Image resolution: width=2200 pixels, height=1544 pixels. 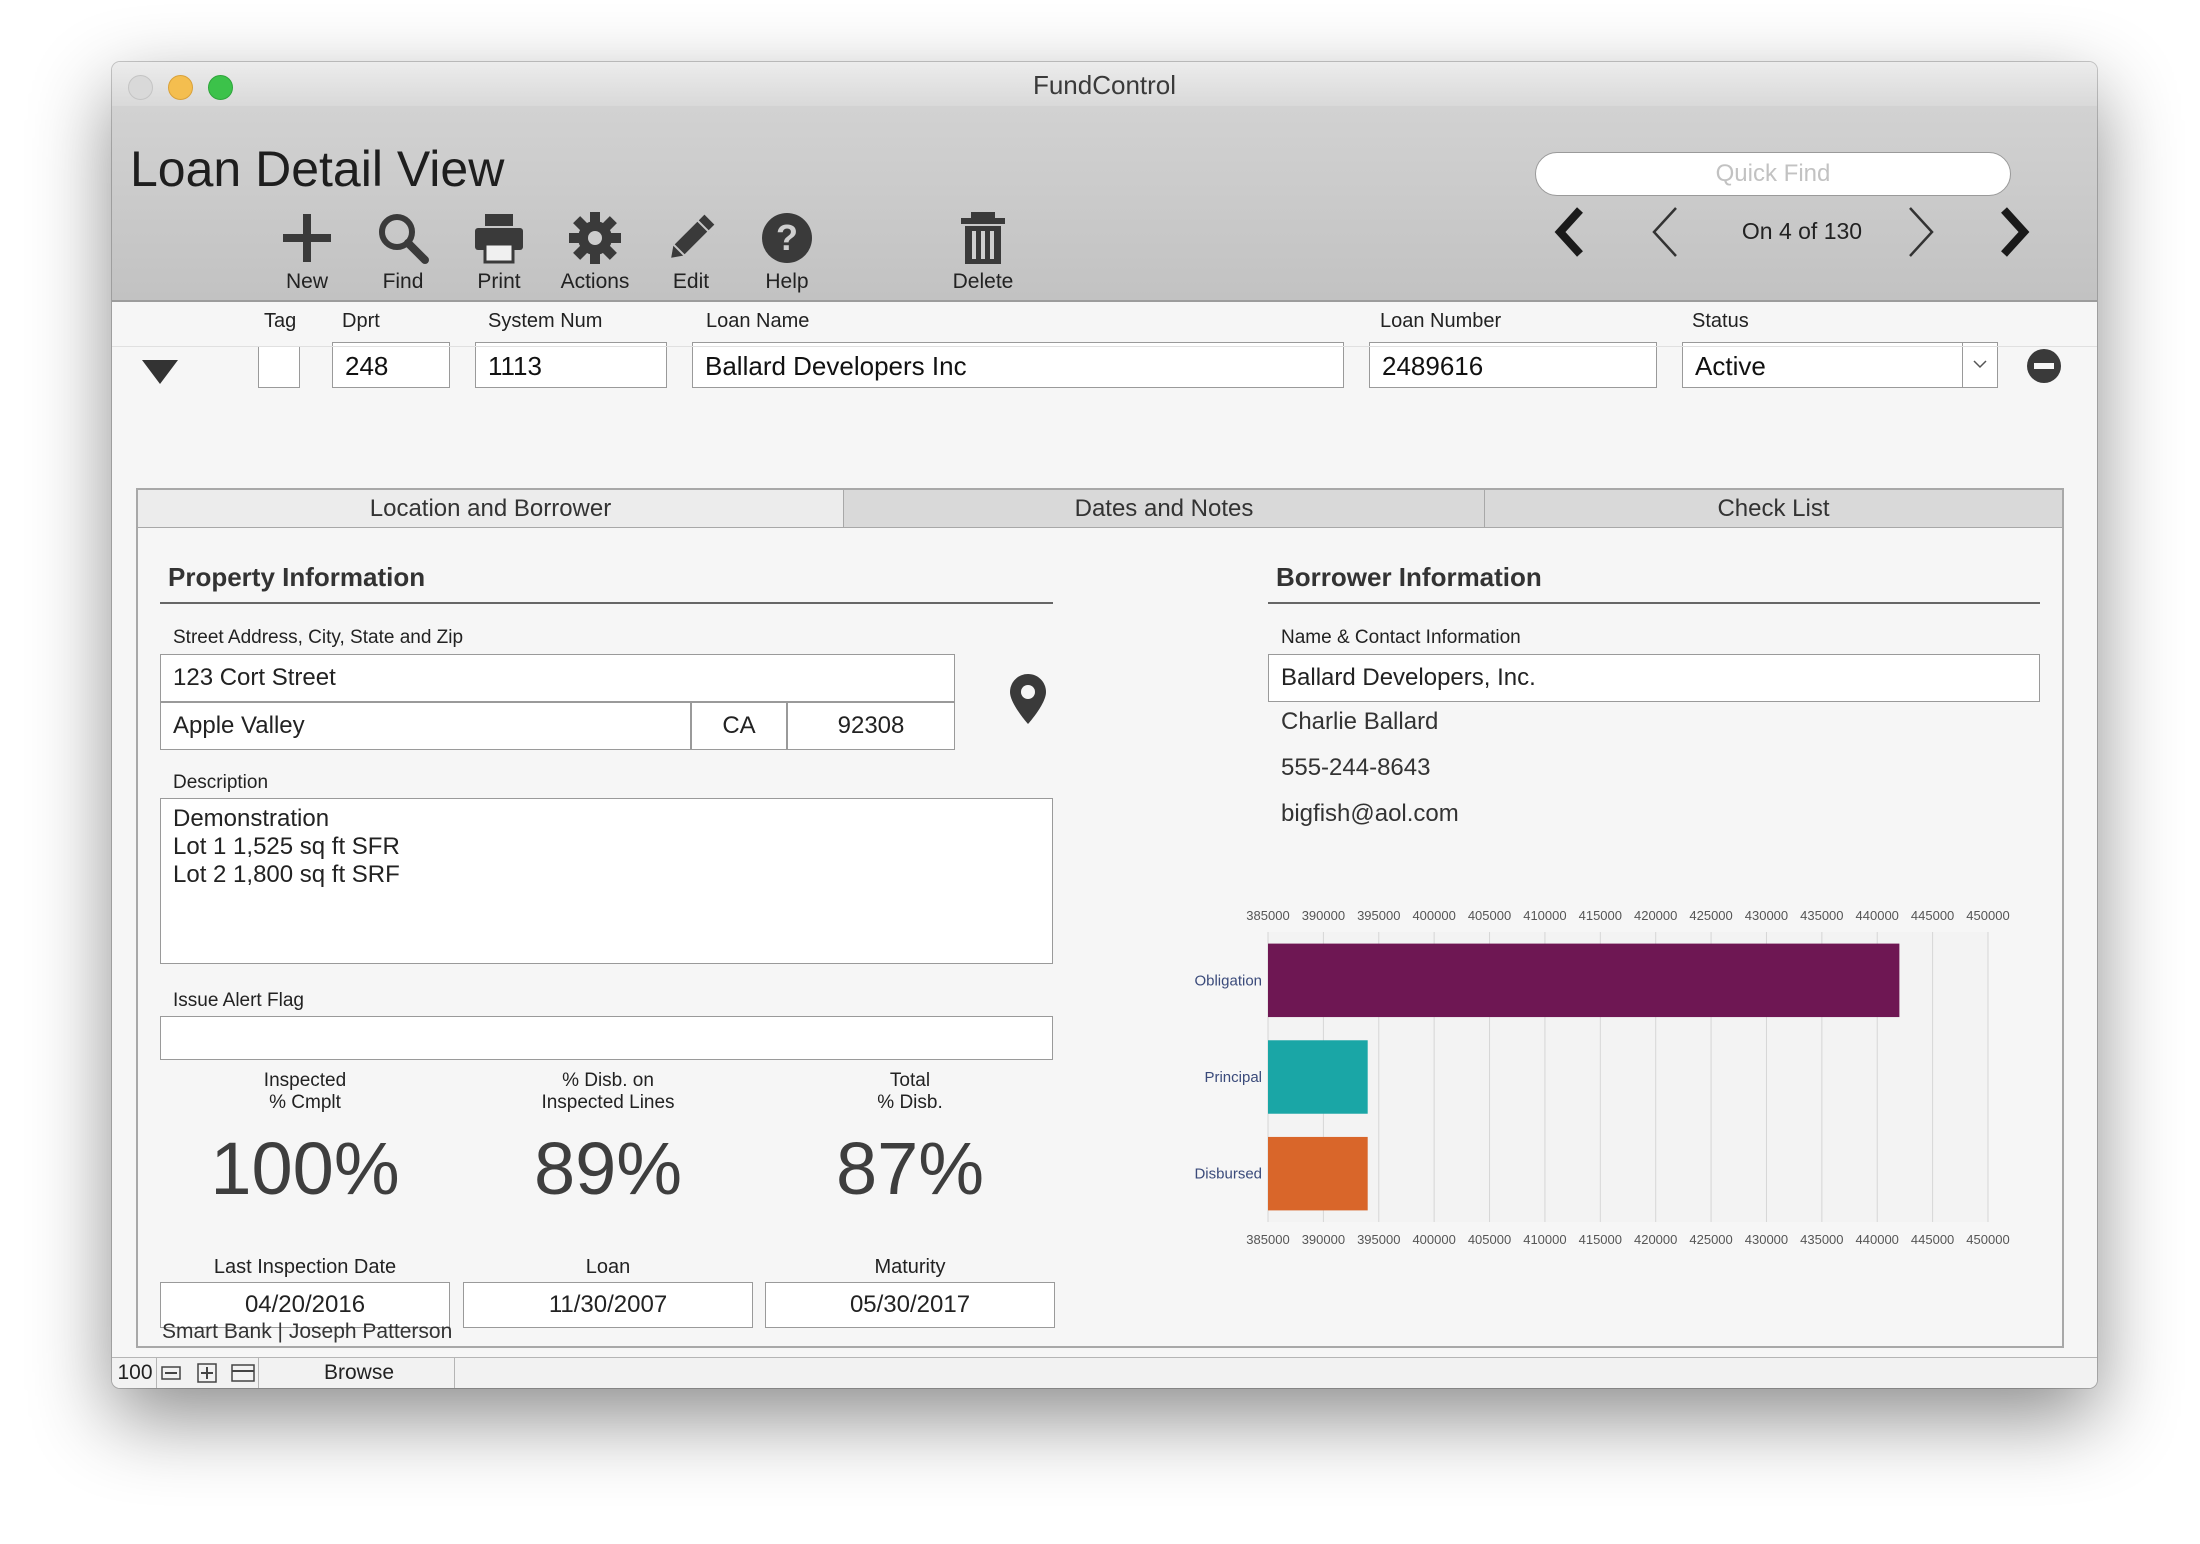 What do you see at coordinates (1932, 1239) in the screenshot?
I see `chart-tick-label-bottom: 445000` at bounding box center [1932, 1239].